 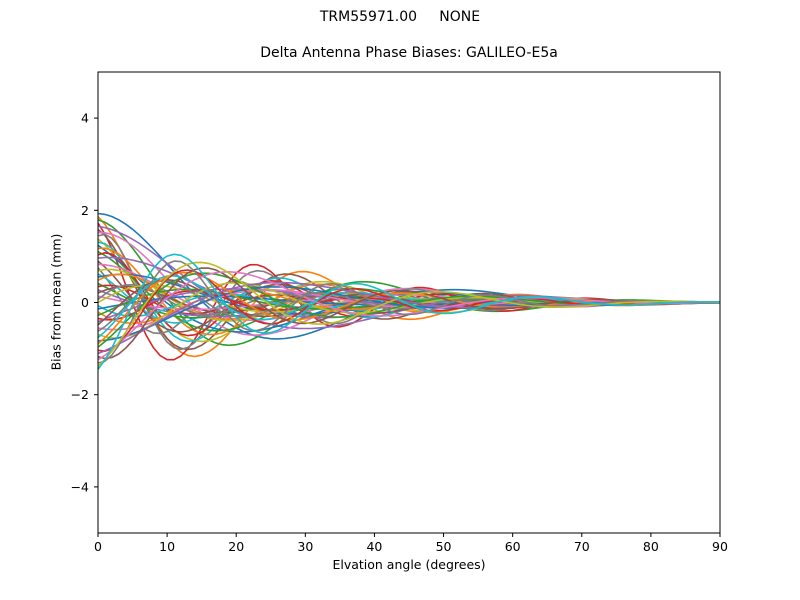 What do you see at coordinates (409, 53) in the screenshot?
I see `axes-title: Delta Antenna Phase Biases: GALILEO-E5a` at bounding box center [409, 53].